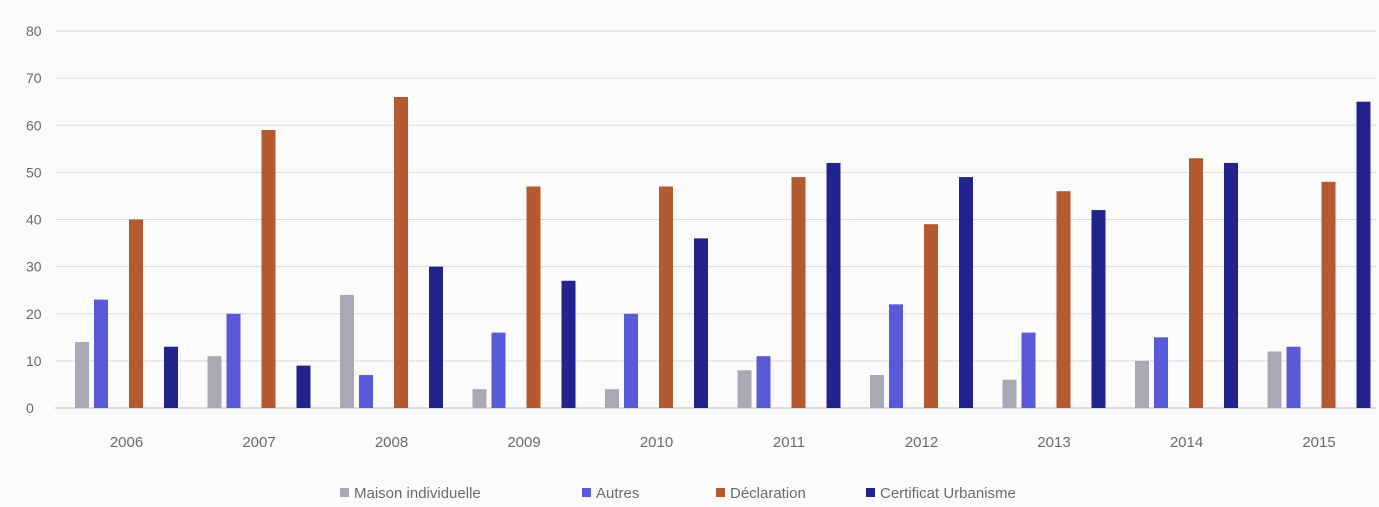  Describe the element at coordinates (479, 398) in the screenshot. I see `bar-maison-individuelle-2009` at that location.